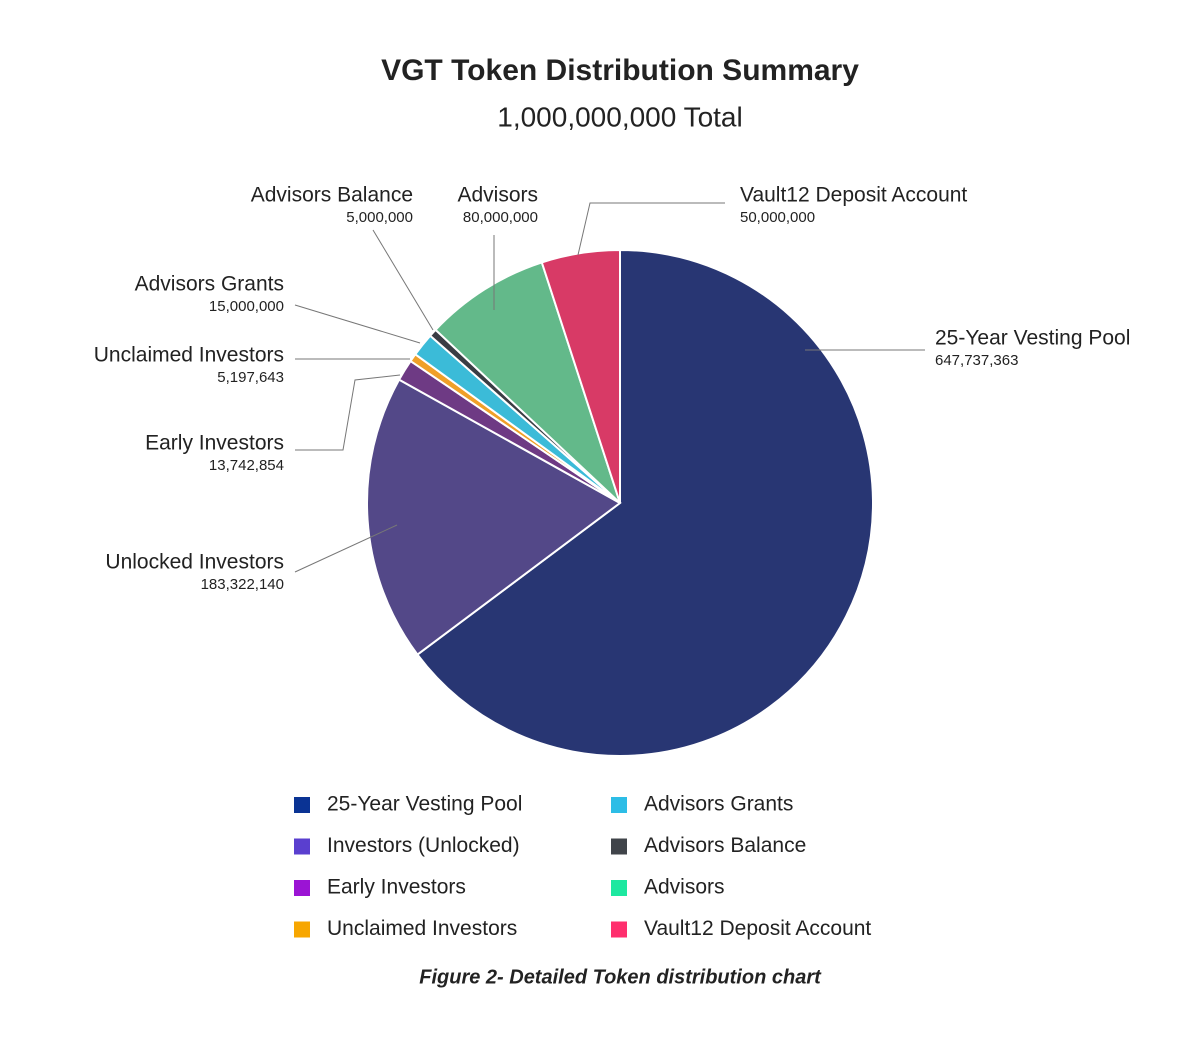 This screenshot has height=1037, width=1200. I want to click on slice-value-label: 647,737,363, so click(976, 360).